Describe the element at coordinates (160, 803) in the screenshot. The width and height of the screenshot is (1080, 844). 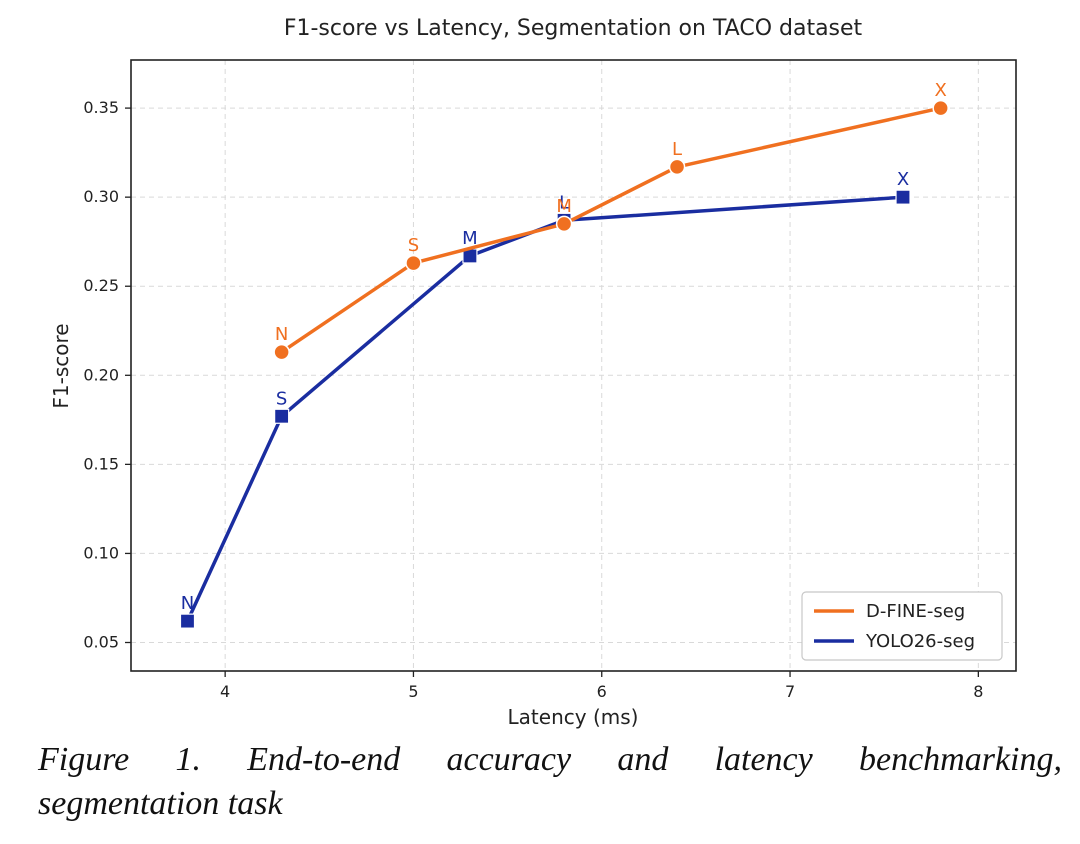
I see `caption-line-2: segmentation task` at that location.